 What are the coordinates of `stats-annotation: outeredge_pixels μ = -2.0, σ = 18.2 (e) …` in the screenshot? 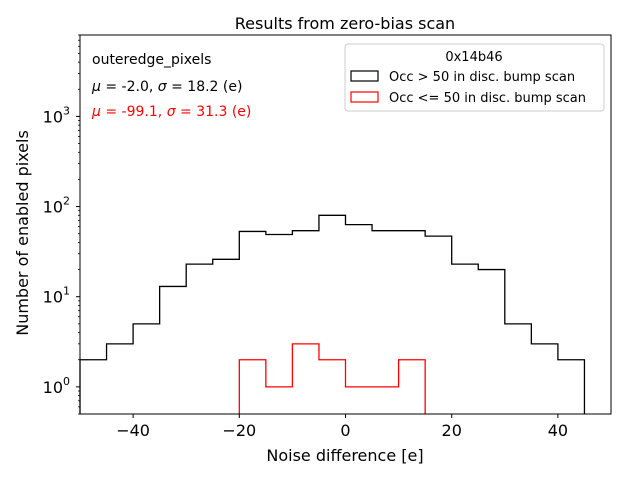 It's located at (171, 86).